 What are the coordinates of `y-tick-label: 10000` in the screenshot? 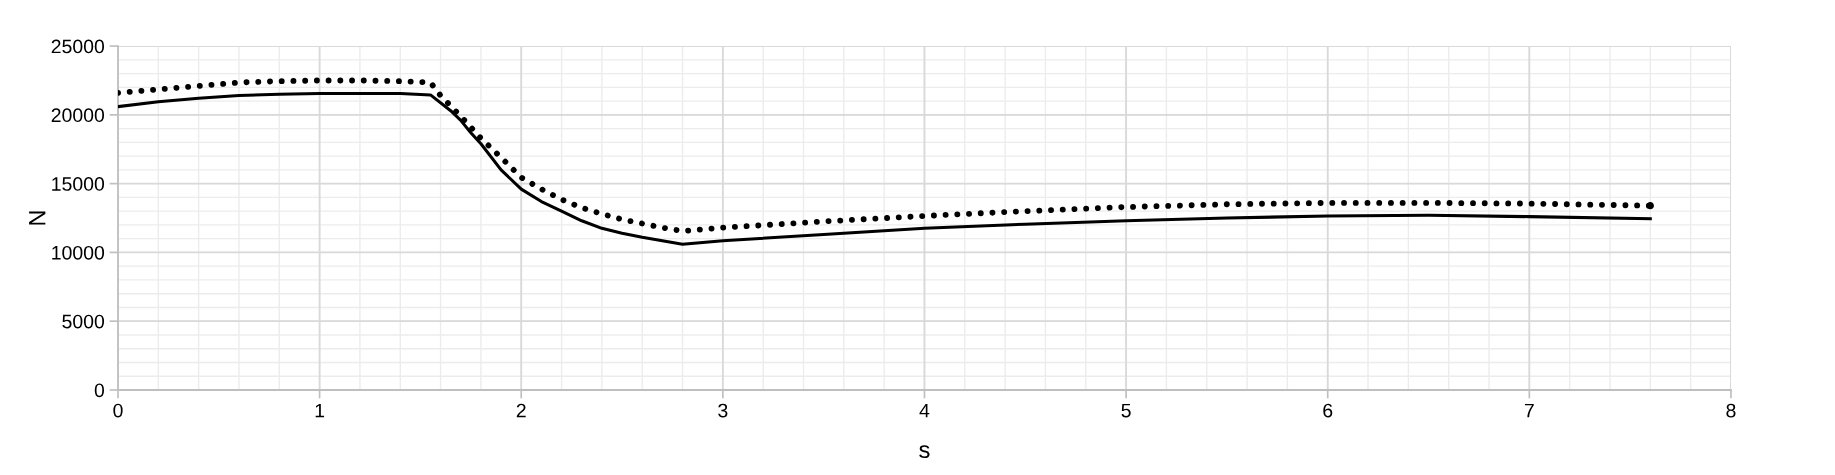 It's located at (78, 252).